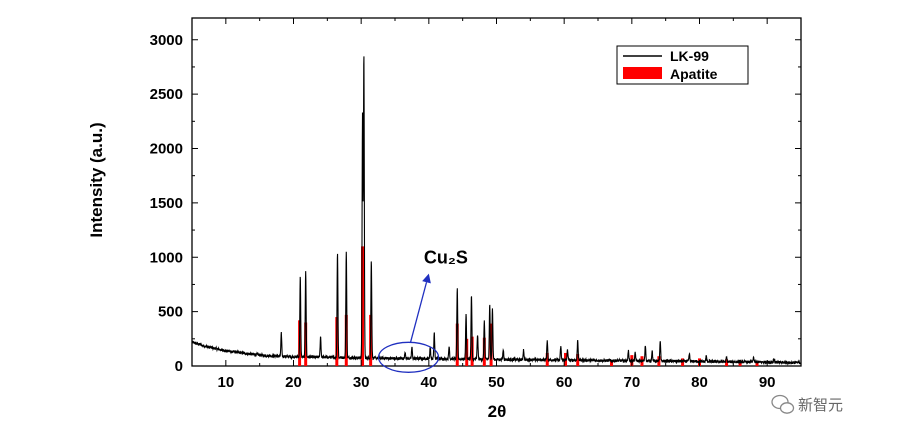 The image size is (897, 443). Describe the element at coordinates (528, 306) in the screenshot. I see `apatite-series` at that location.